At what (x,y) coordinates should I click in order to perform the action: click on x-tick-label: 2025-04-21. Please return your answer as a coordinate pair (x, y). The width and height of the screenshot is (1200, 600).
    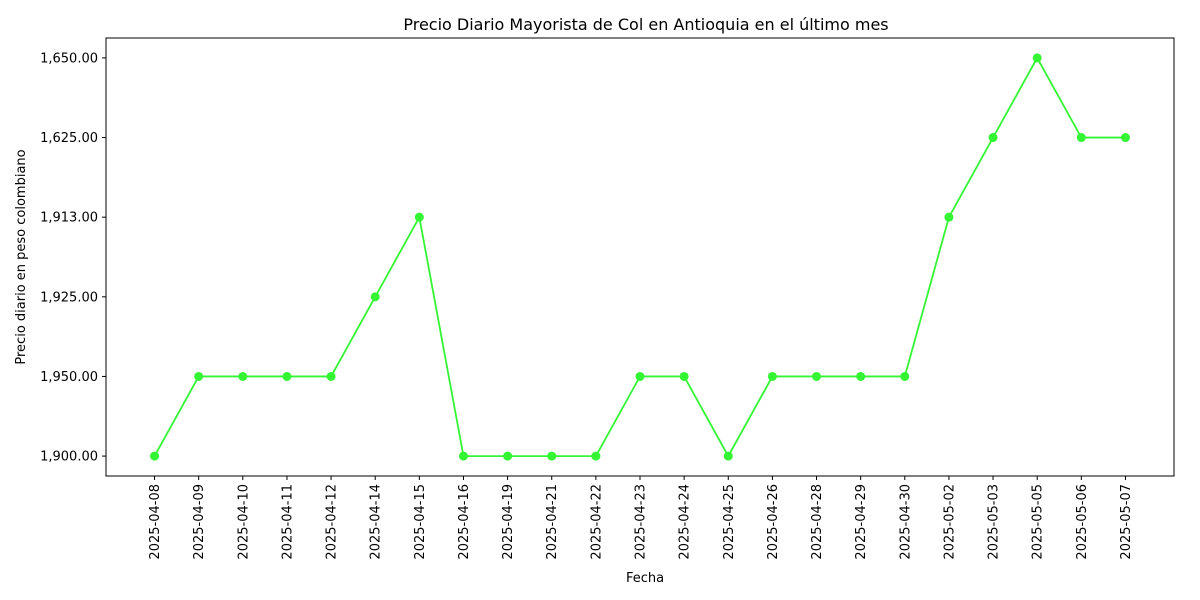
    Looking at the image, I should click on (552, 522).